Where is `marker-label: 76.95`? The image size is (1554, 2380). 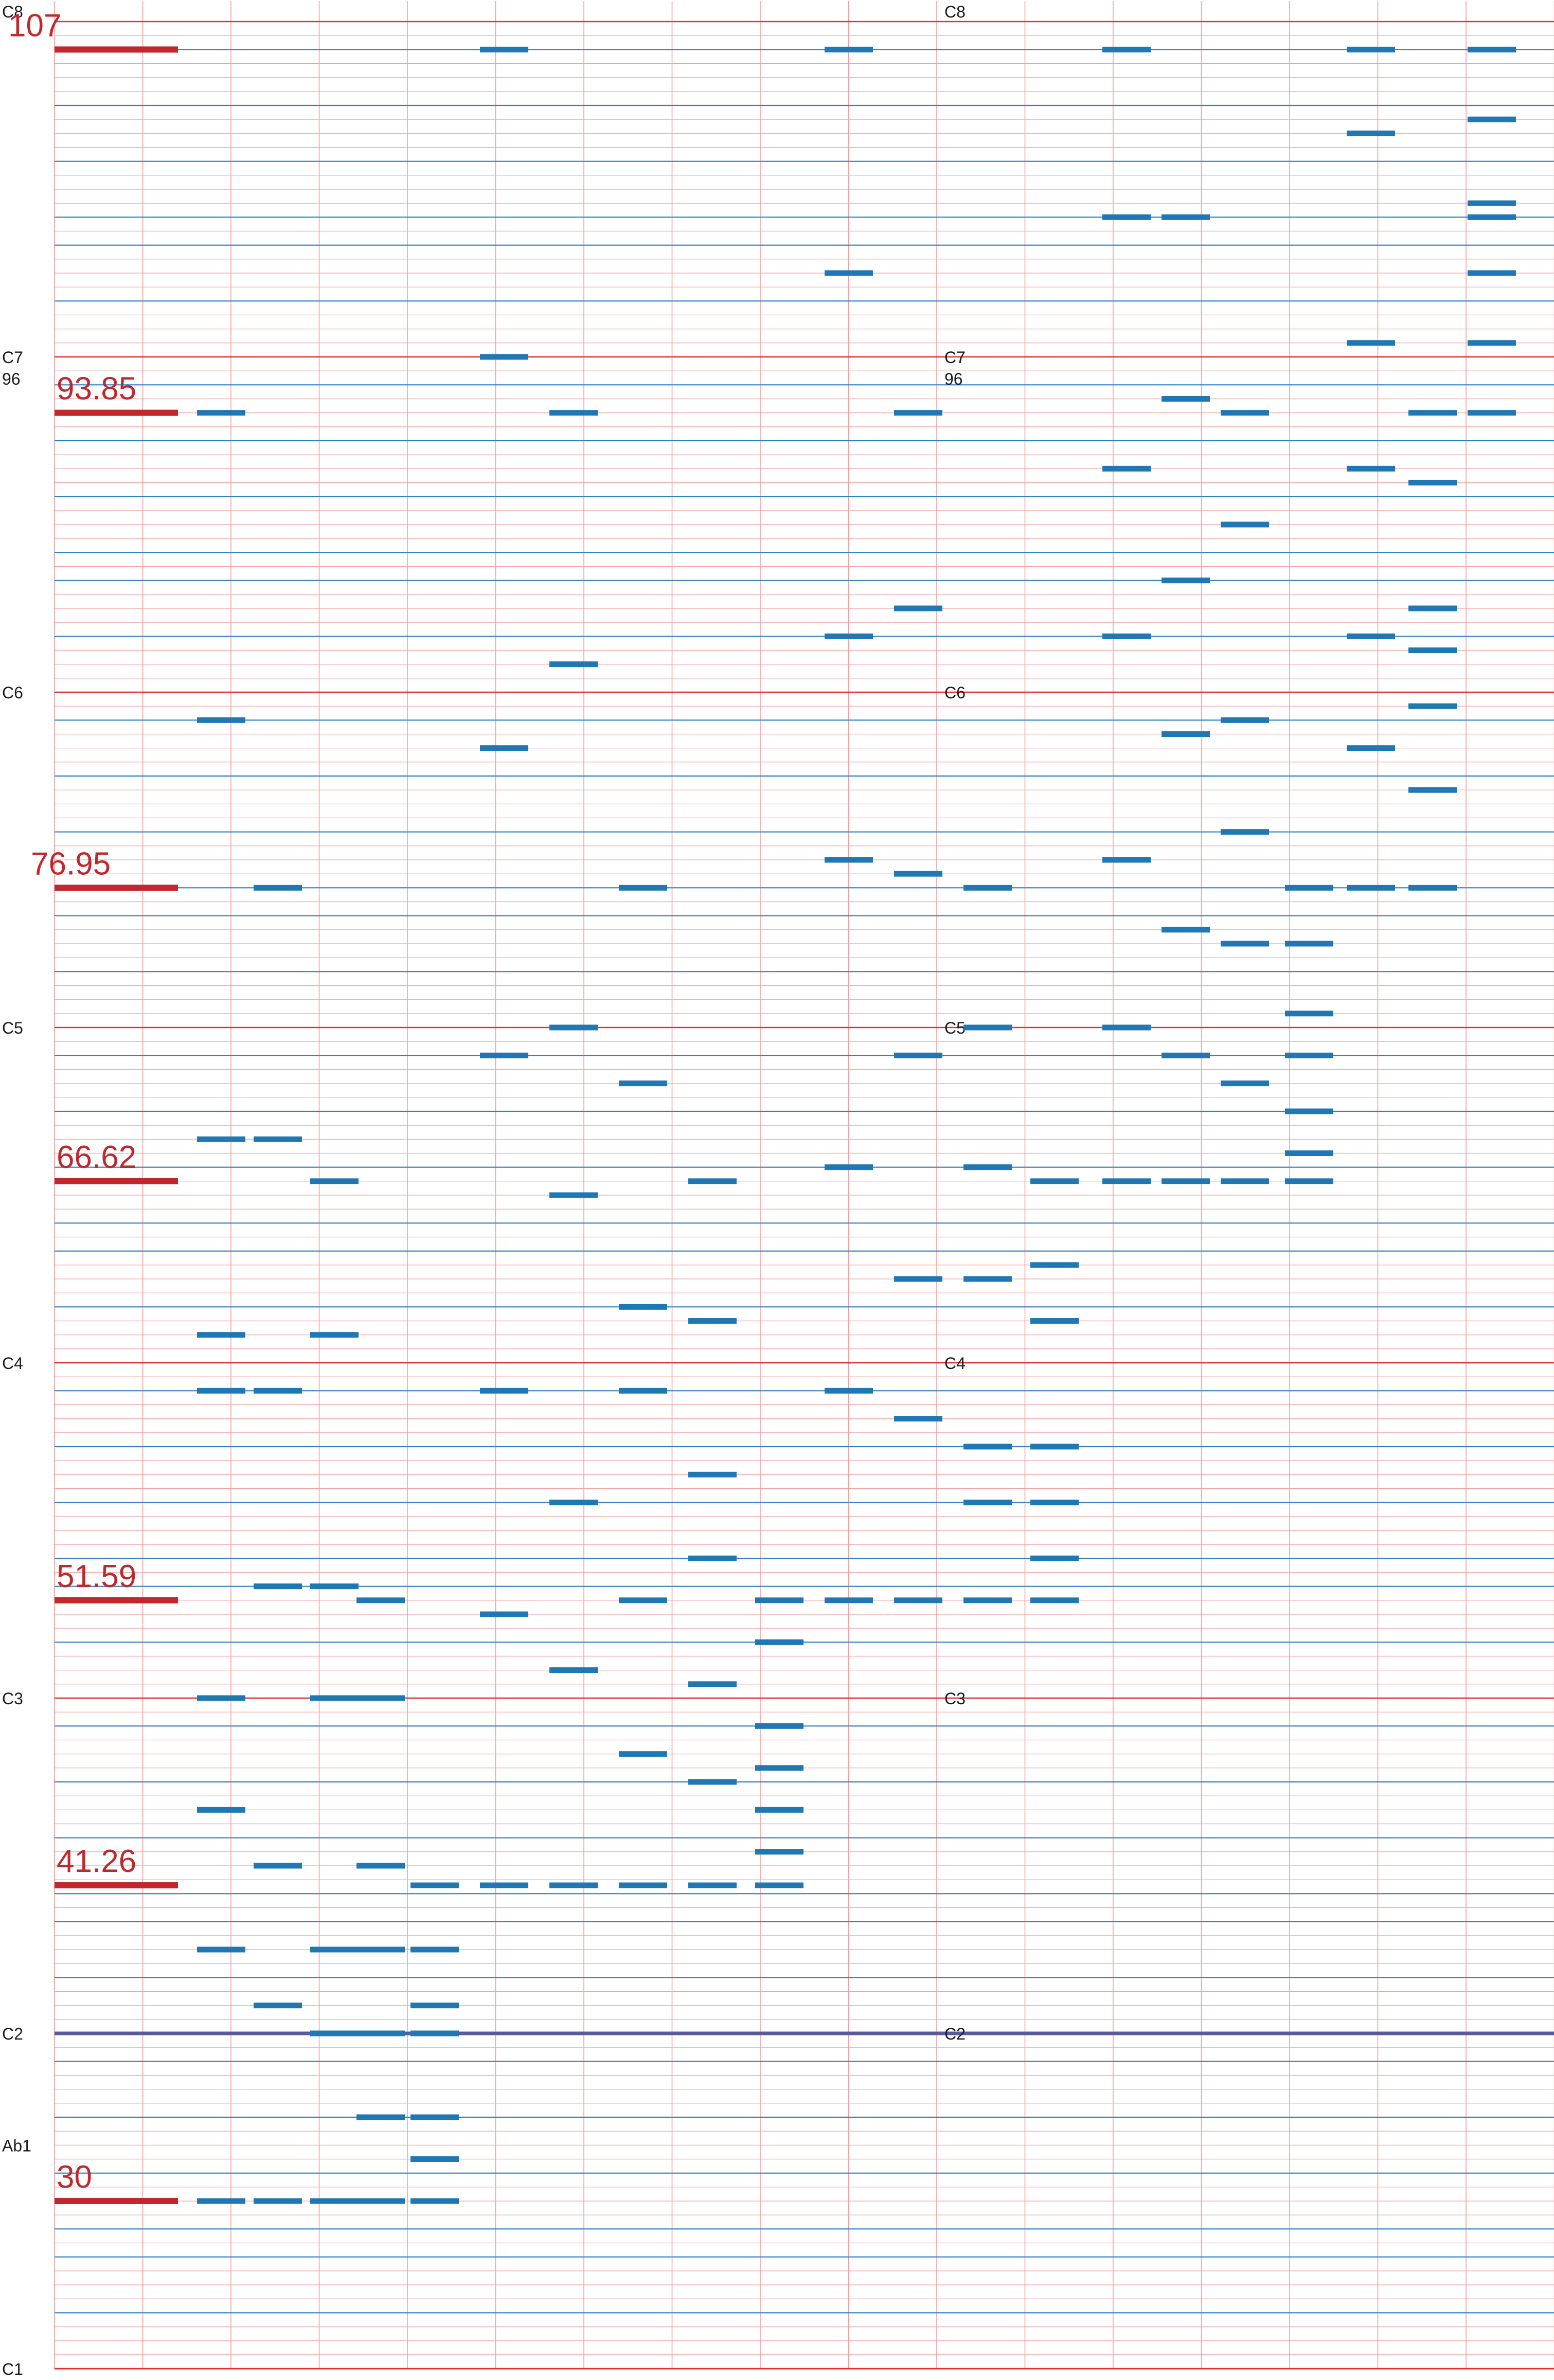
marker-label: 76.95 is located at coordinates (71, 863).